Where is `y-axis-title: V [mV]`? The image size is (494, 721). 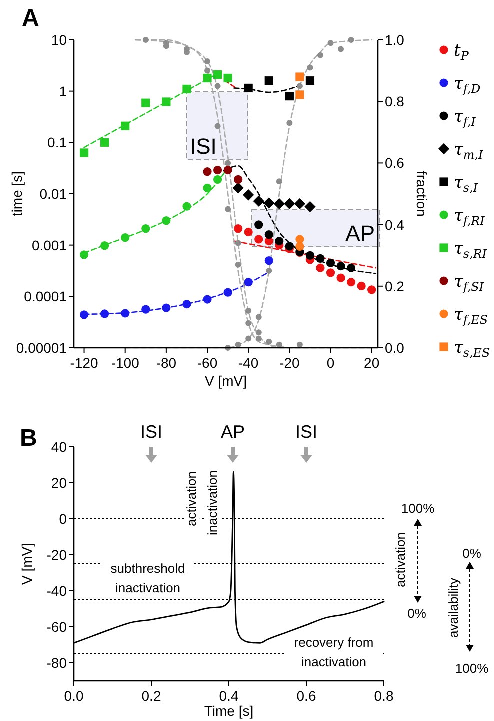
y-axis-title: V [mV] is located at coordinates (27, 564).